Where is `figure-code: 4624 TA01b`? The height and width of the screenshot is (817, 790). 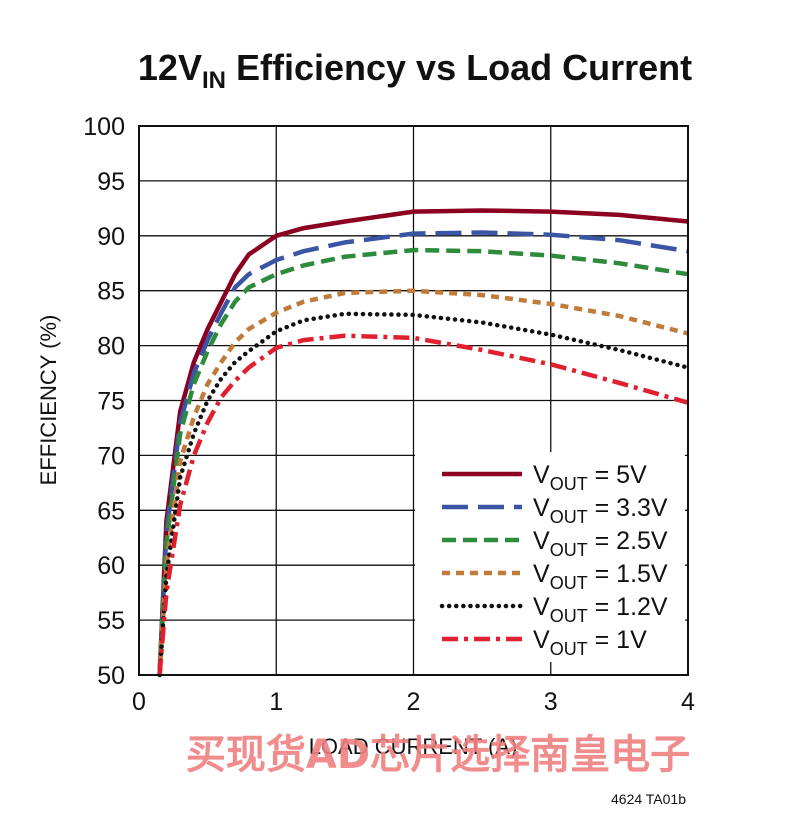 figure-code: 4624 TA01b is located at coordinates (648, 799).